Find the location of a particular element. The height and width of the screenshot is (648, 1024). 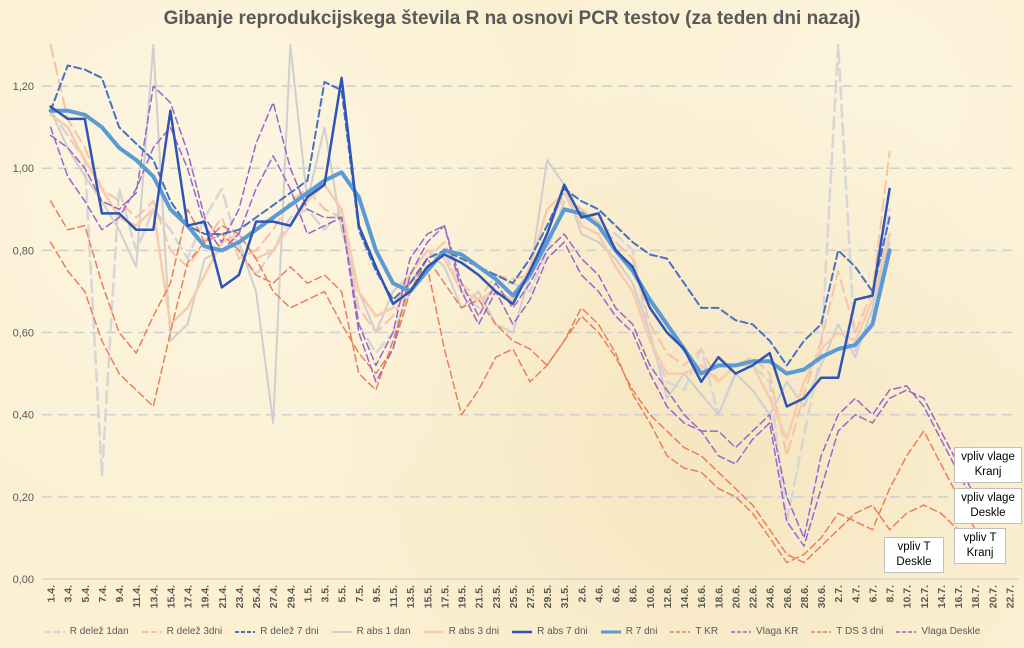

legend-label: R delež 1dan is located at coordinates (99, 631).